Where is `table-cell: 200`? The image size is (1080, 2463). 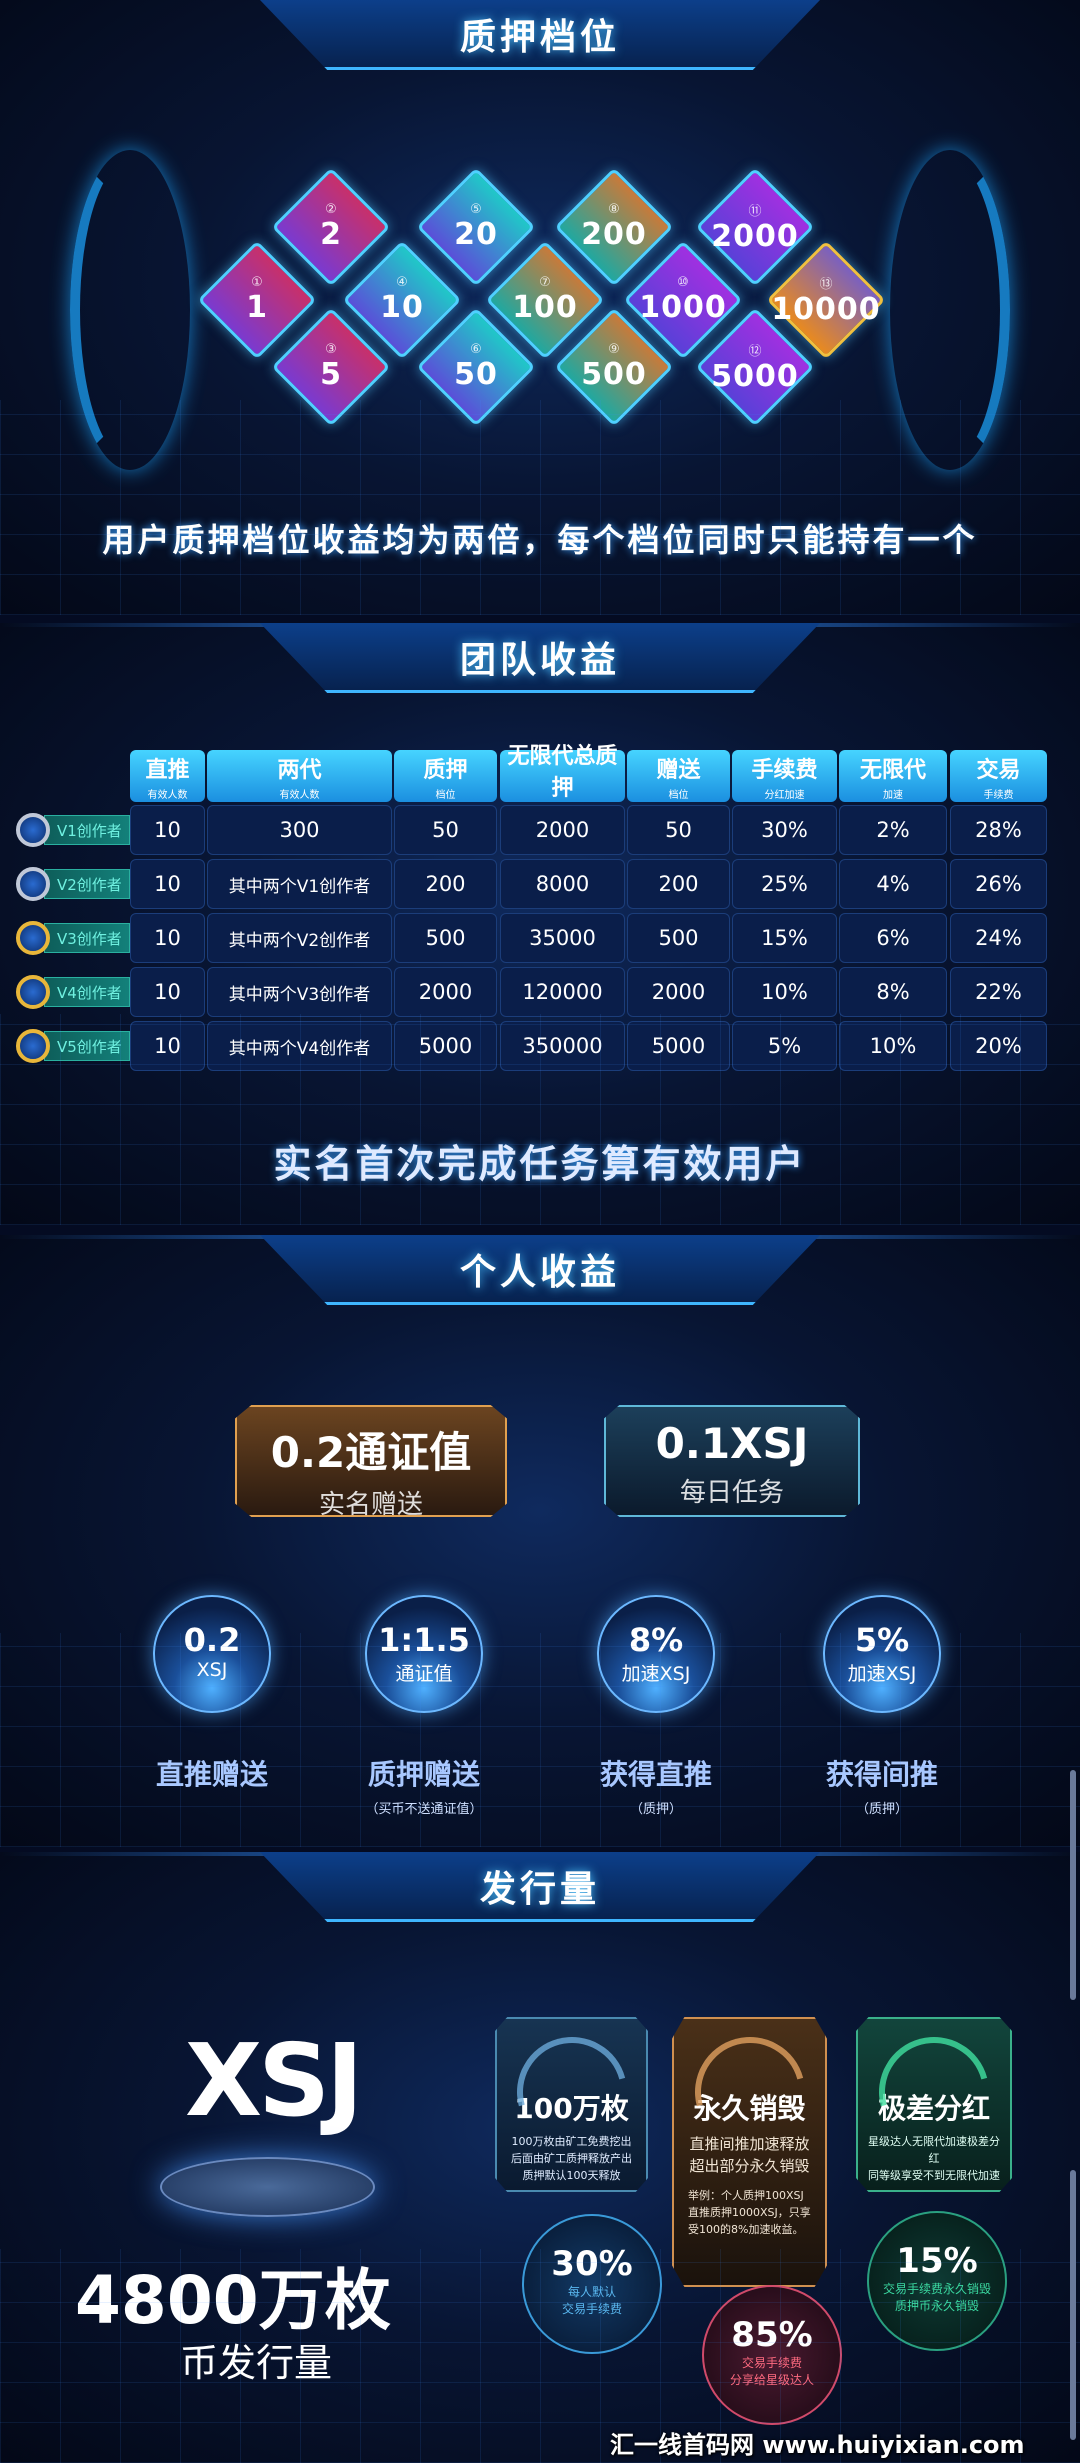
table-cell: 200 is located at coordinates (678, 884).